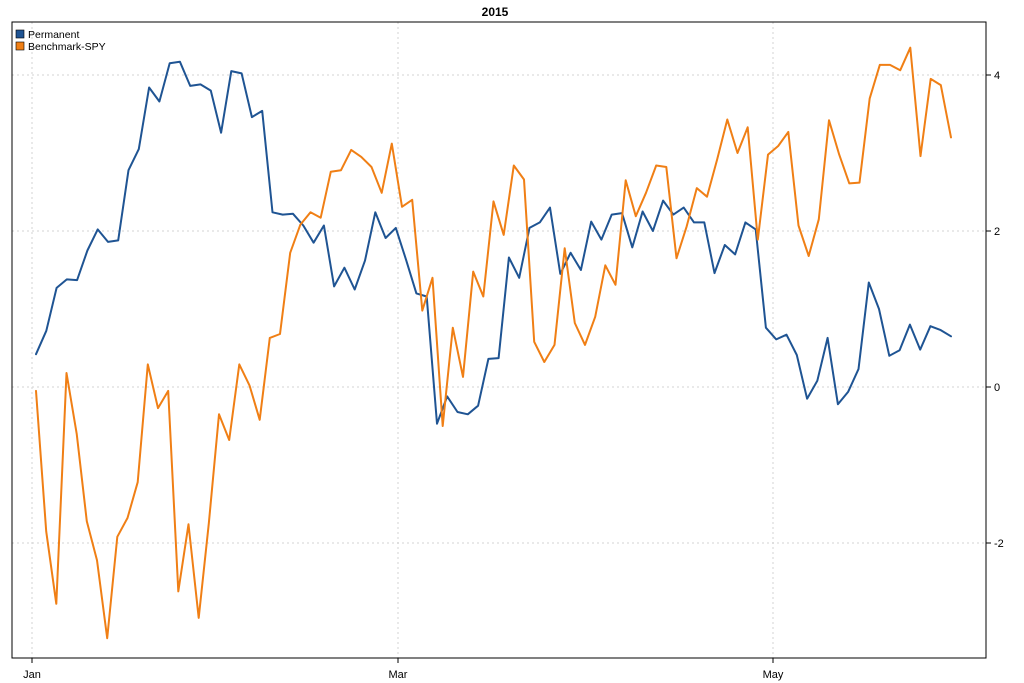  Describe the element at coordinates (398, 675) in the screenshot. I see `x-tick-label: Mar` at that location.